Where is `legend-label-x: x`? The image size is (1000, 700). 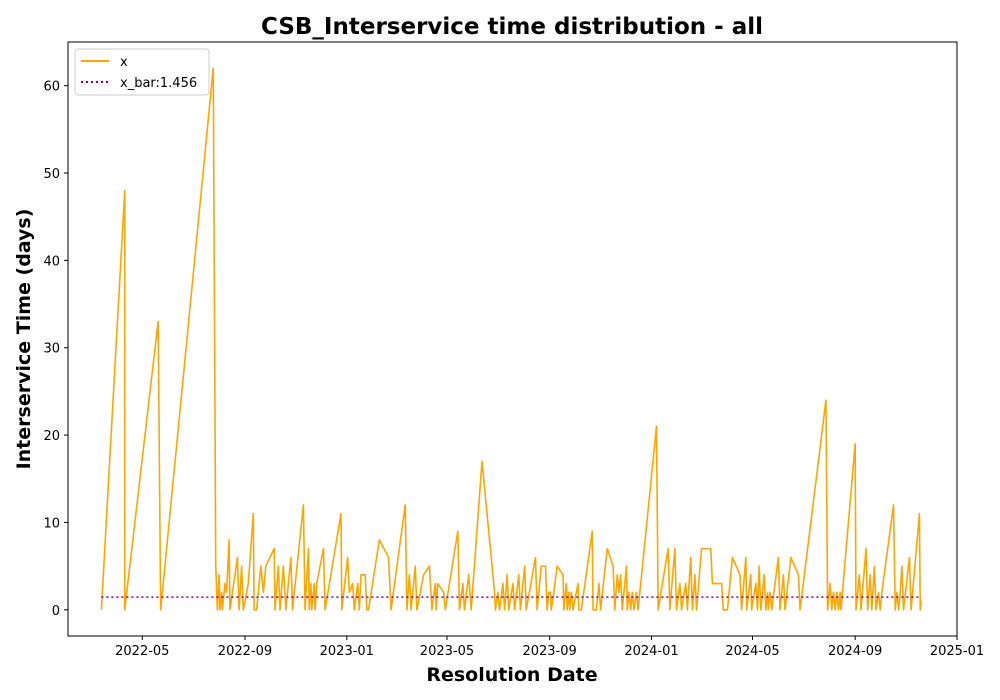 legend-label-x: x is located at coordinates (124, 62).